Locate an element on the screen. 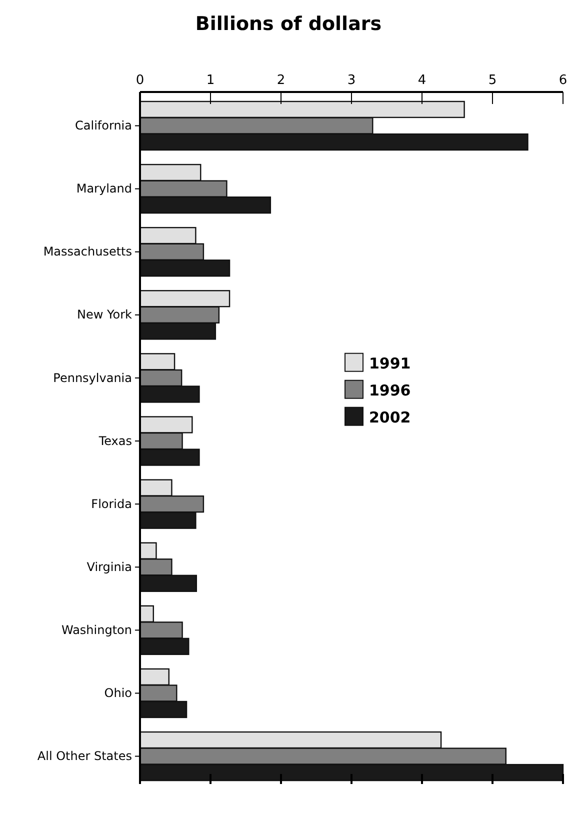  y-tick-label: Florida is located at coordinates (111, 503).